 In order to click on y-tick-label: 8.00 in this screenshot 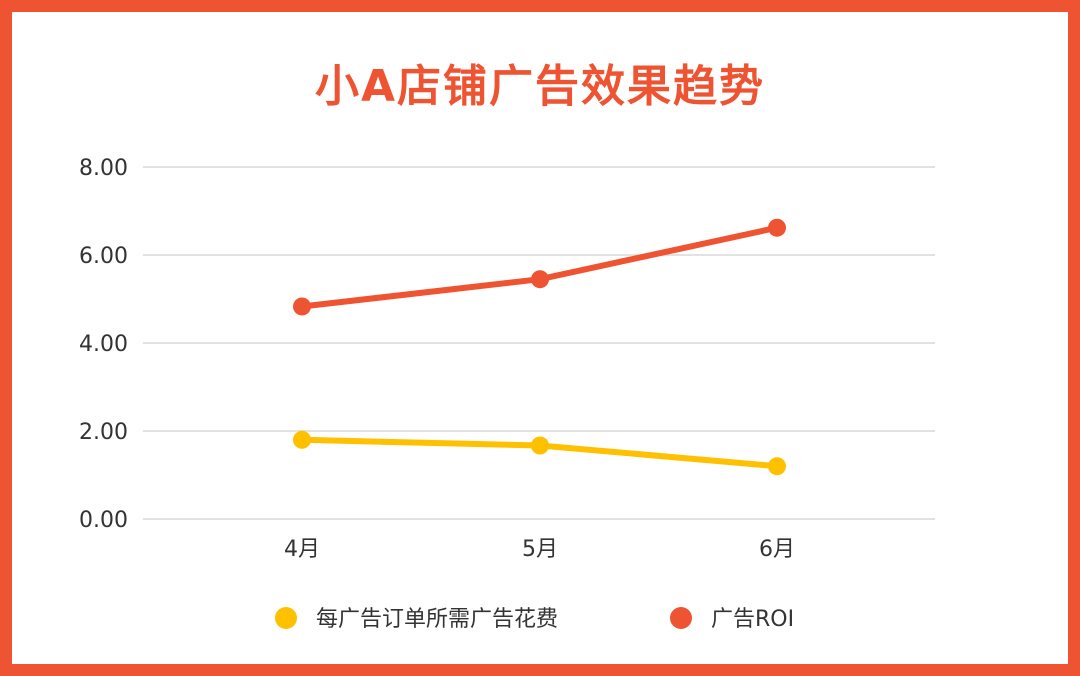, I will do `click(103, 168)`.